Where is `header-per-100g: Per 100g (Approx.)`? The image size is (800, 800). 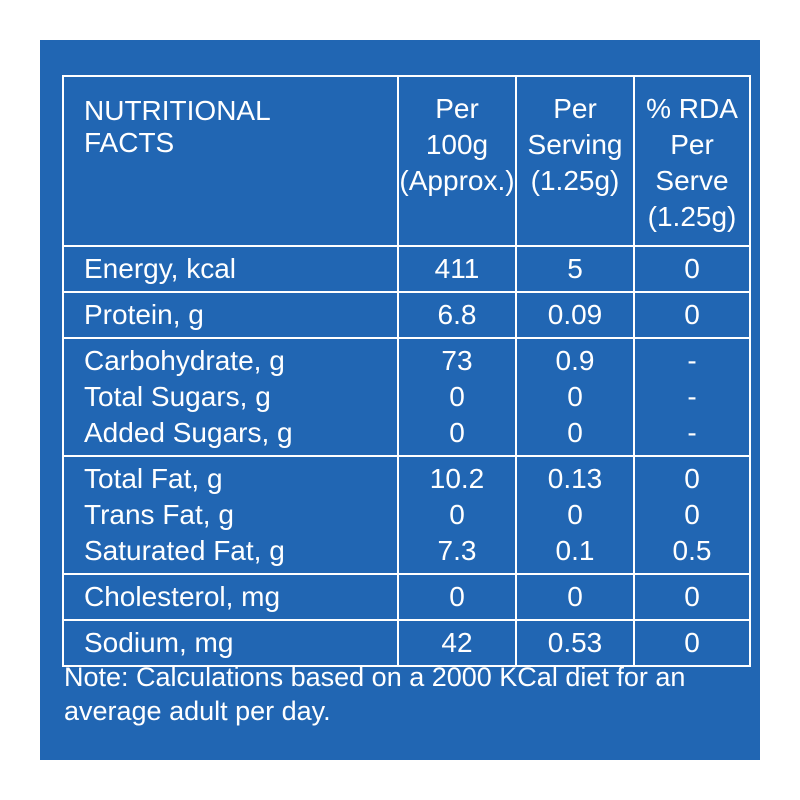 header-per-100g: Per 100g (Approx.) is located at coordinates (457, 161).